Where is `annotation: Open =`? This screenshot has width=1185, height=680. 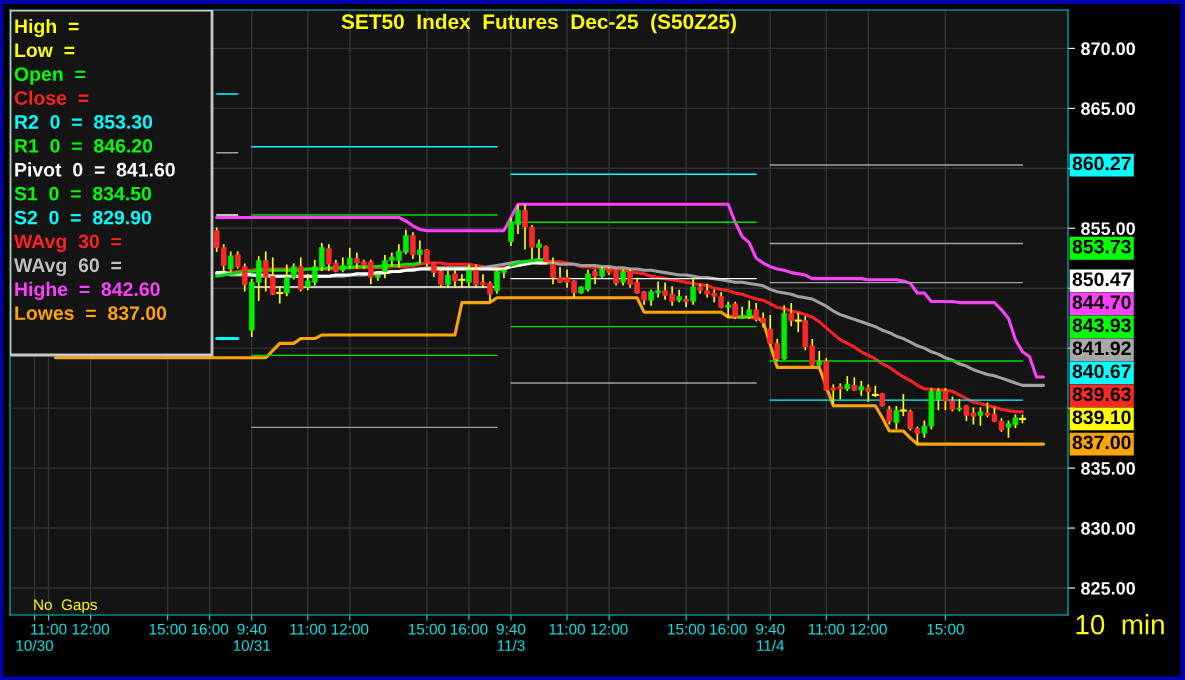 annotation: Open = is located at coordinates (50, 76).